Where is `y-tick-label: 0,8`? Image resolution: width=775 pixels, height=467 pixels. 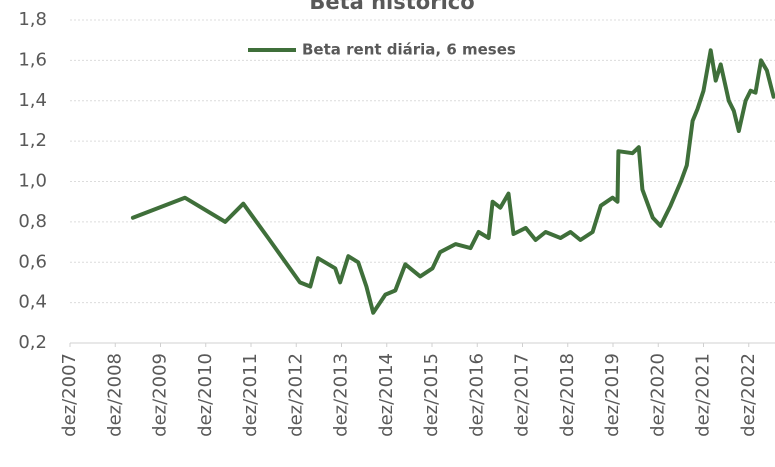 y-tick-label: 0,8 is located at coordinates (32, 221).